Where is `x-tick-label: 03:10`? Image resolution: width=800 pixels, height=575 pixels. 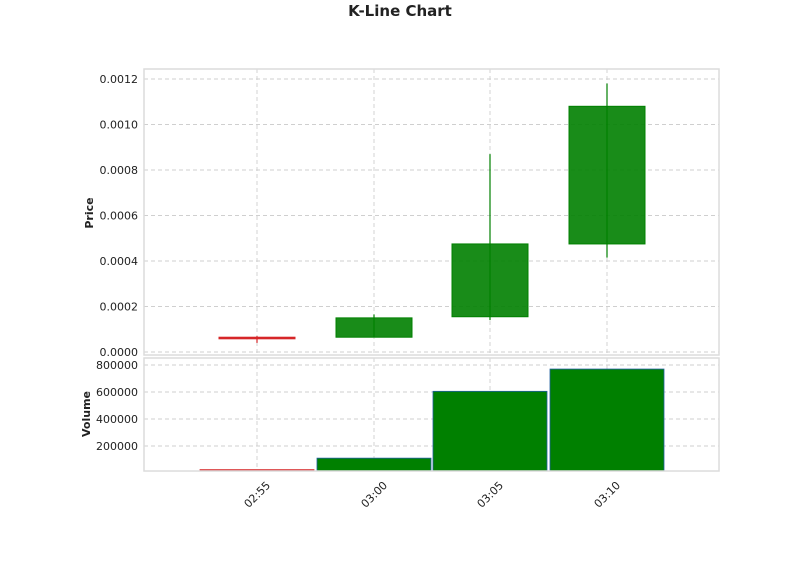 x-tick-label: 03:10 is located at coordinates (608, 495).